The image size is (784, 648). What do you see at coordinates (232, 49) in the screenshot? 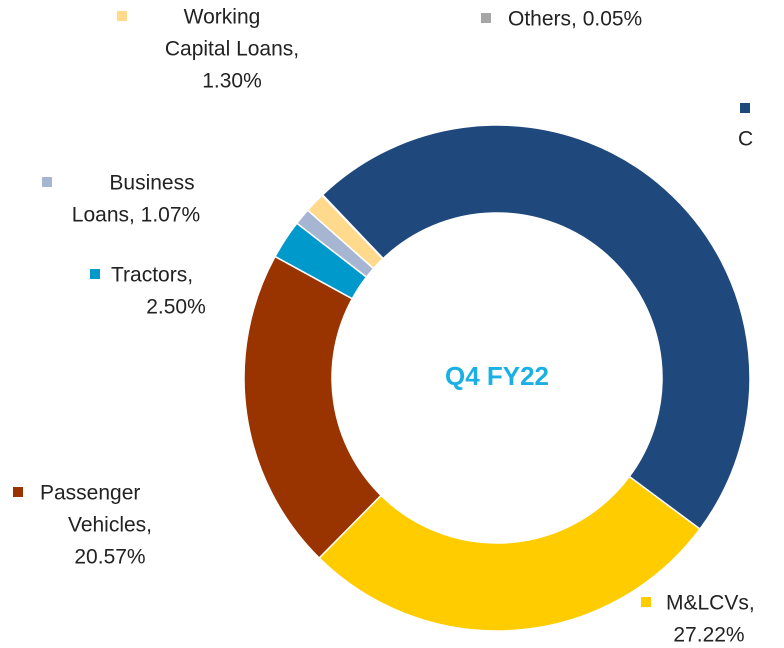
I see `data-label: Capital Loans,` at bounding box center [232, 49].